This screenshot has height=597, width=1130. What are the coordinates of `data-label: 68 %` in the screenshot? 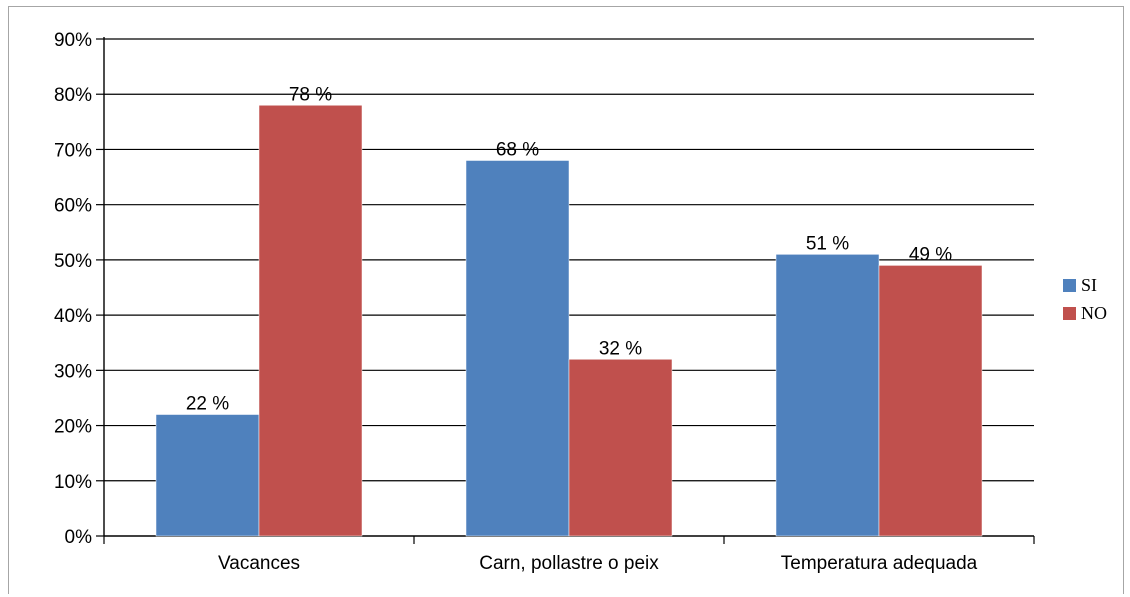 It's located at (517, 149).